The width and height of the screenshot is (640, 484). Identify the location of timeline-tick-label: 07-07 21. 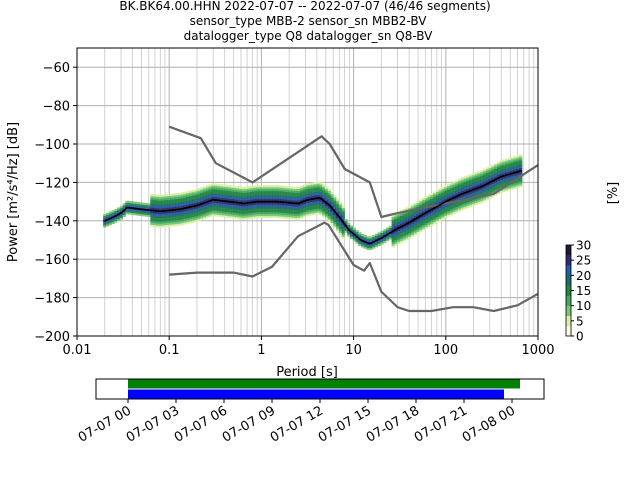
(441, 424).